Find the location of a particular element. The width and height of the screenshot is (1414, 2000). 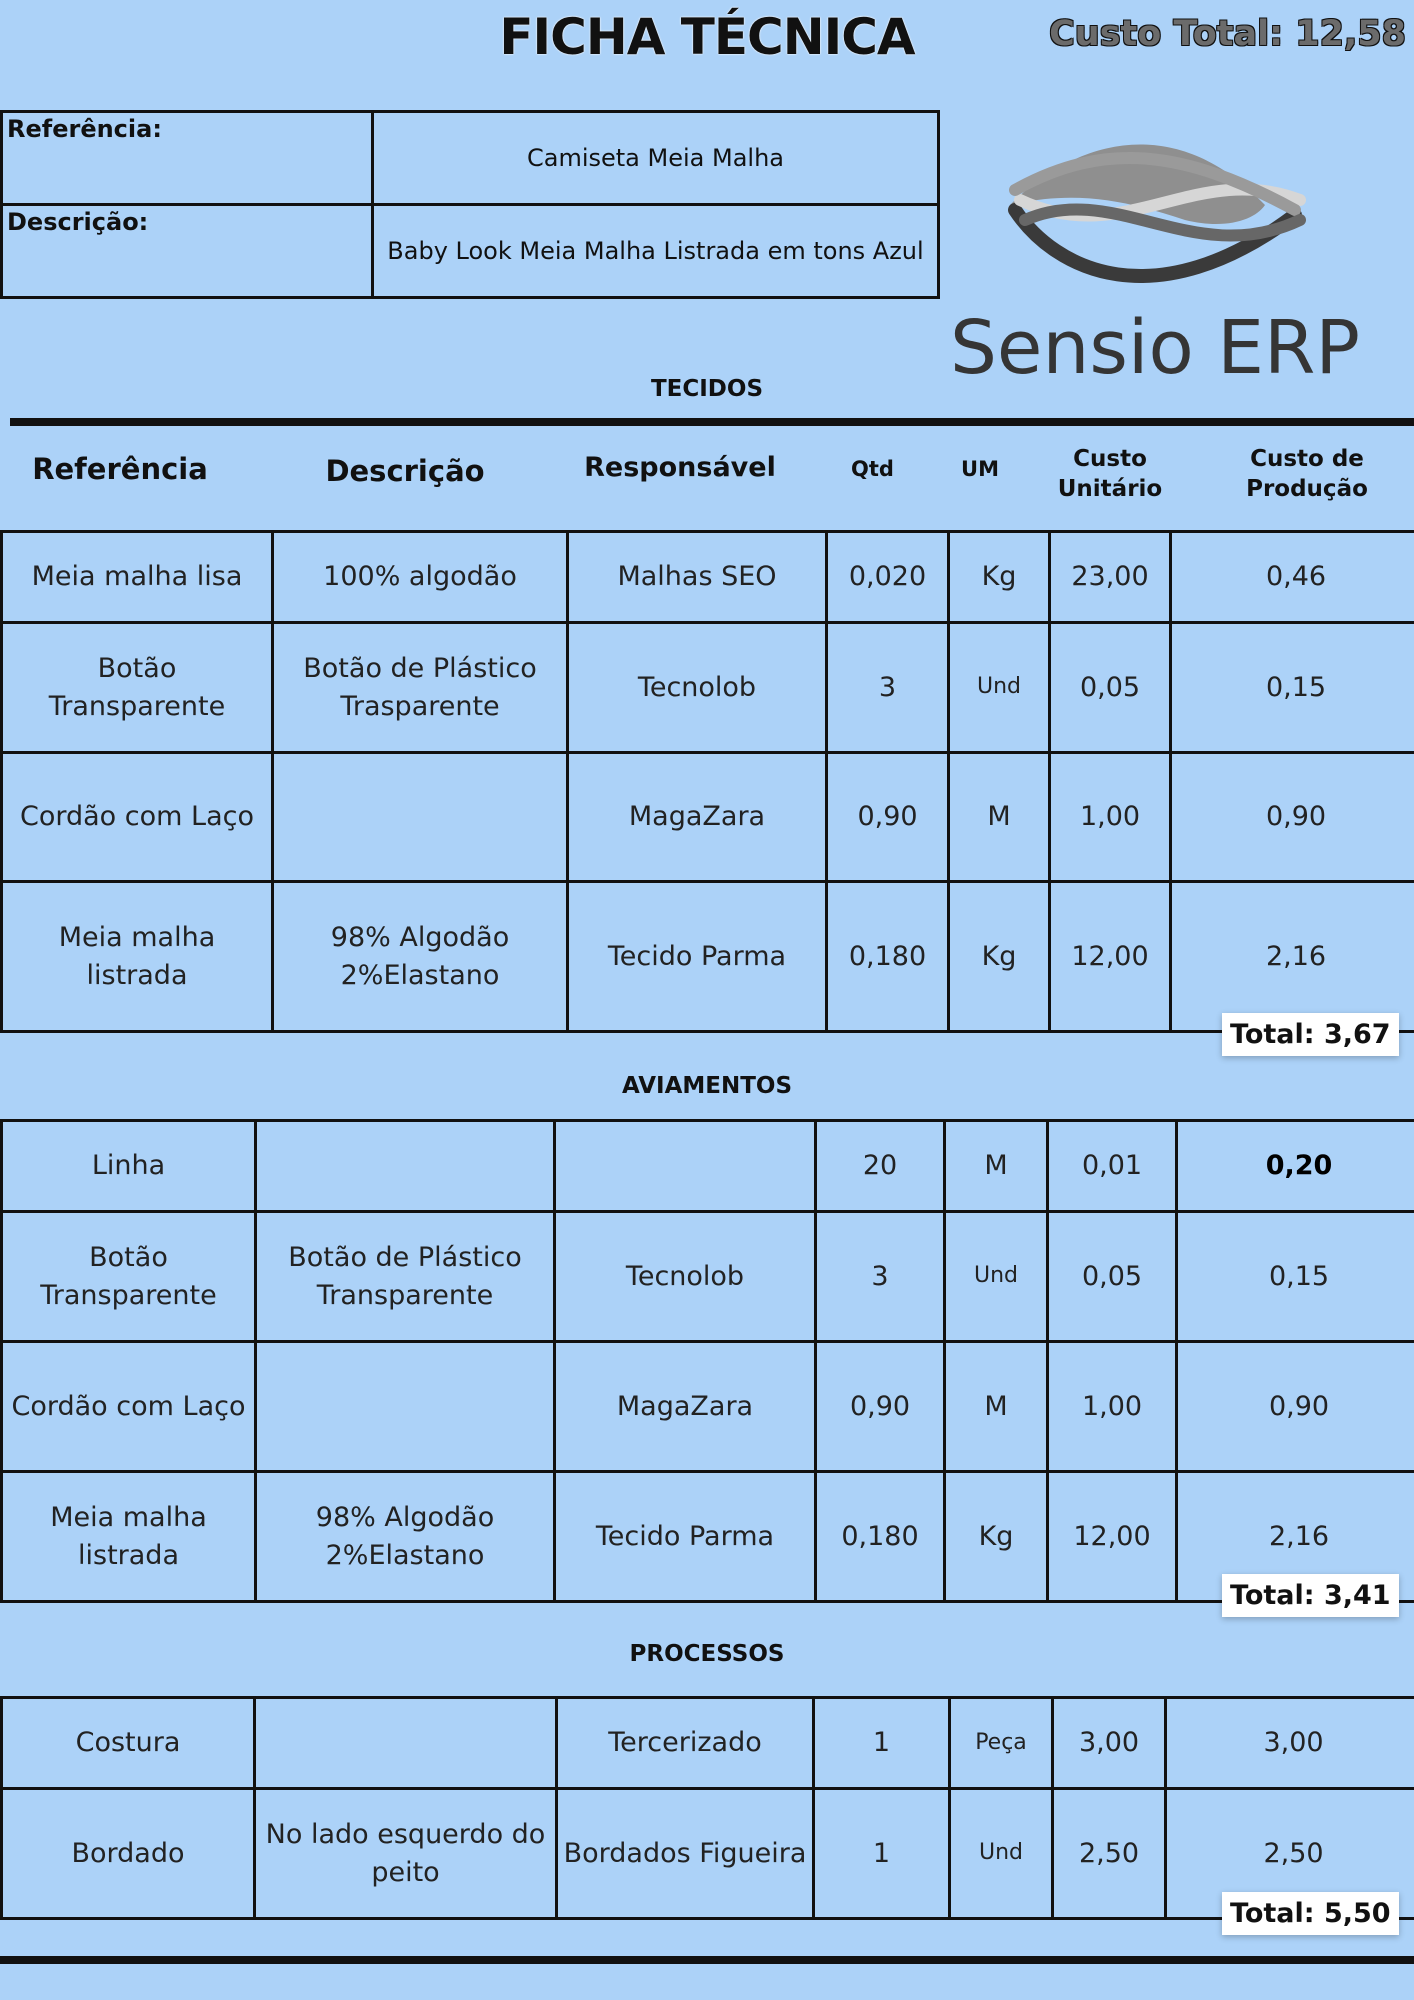

tecidos-total: Total: 3,67 is located at coordinates (1310, 1034).